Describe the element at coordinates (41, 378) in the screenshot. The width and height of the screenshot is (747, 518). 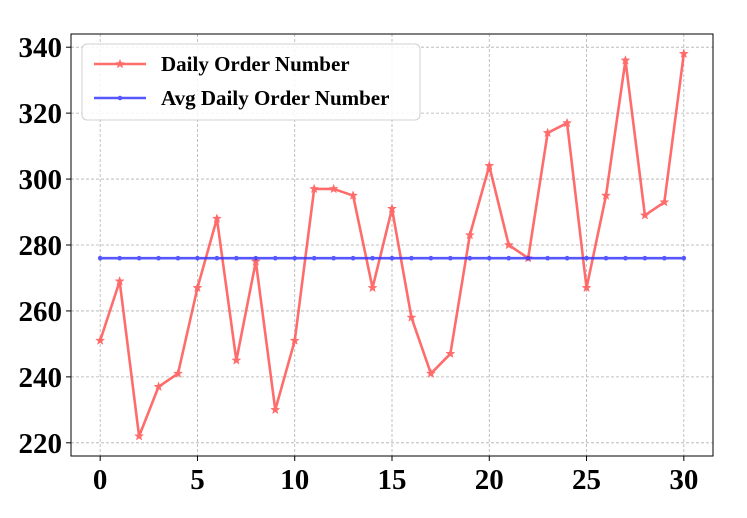
I see `y-tick-label: 240` at that location.